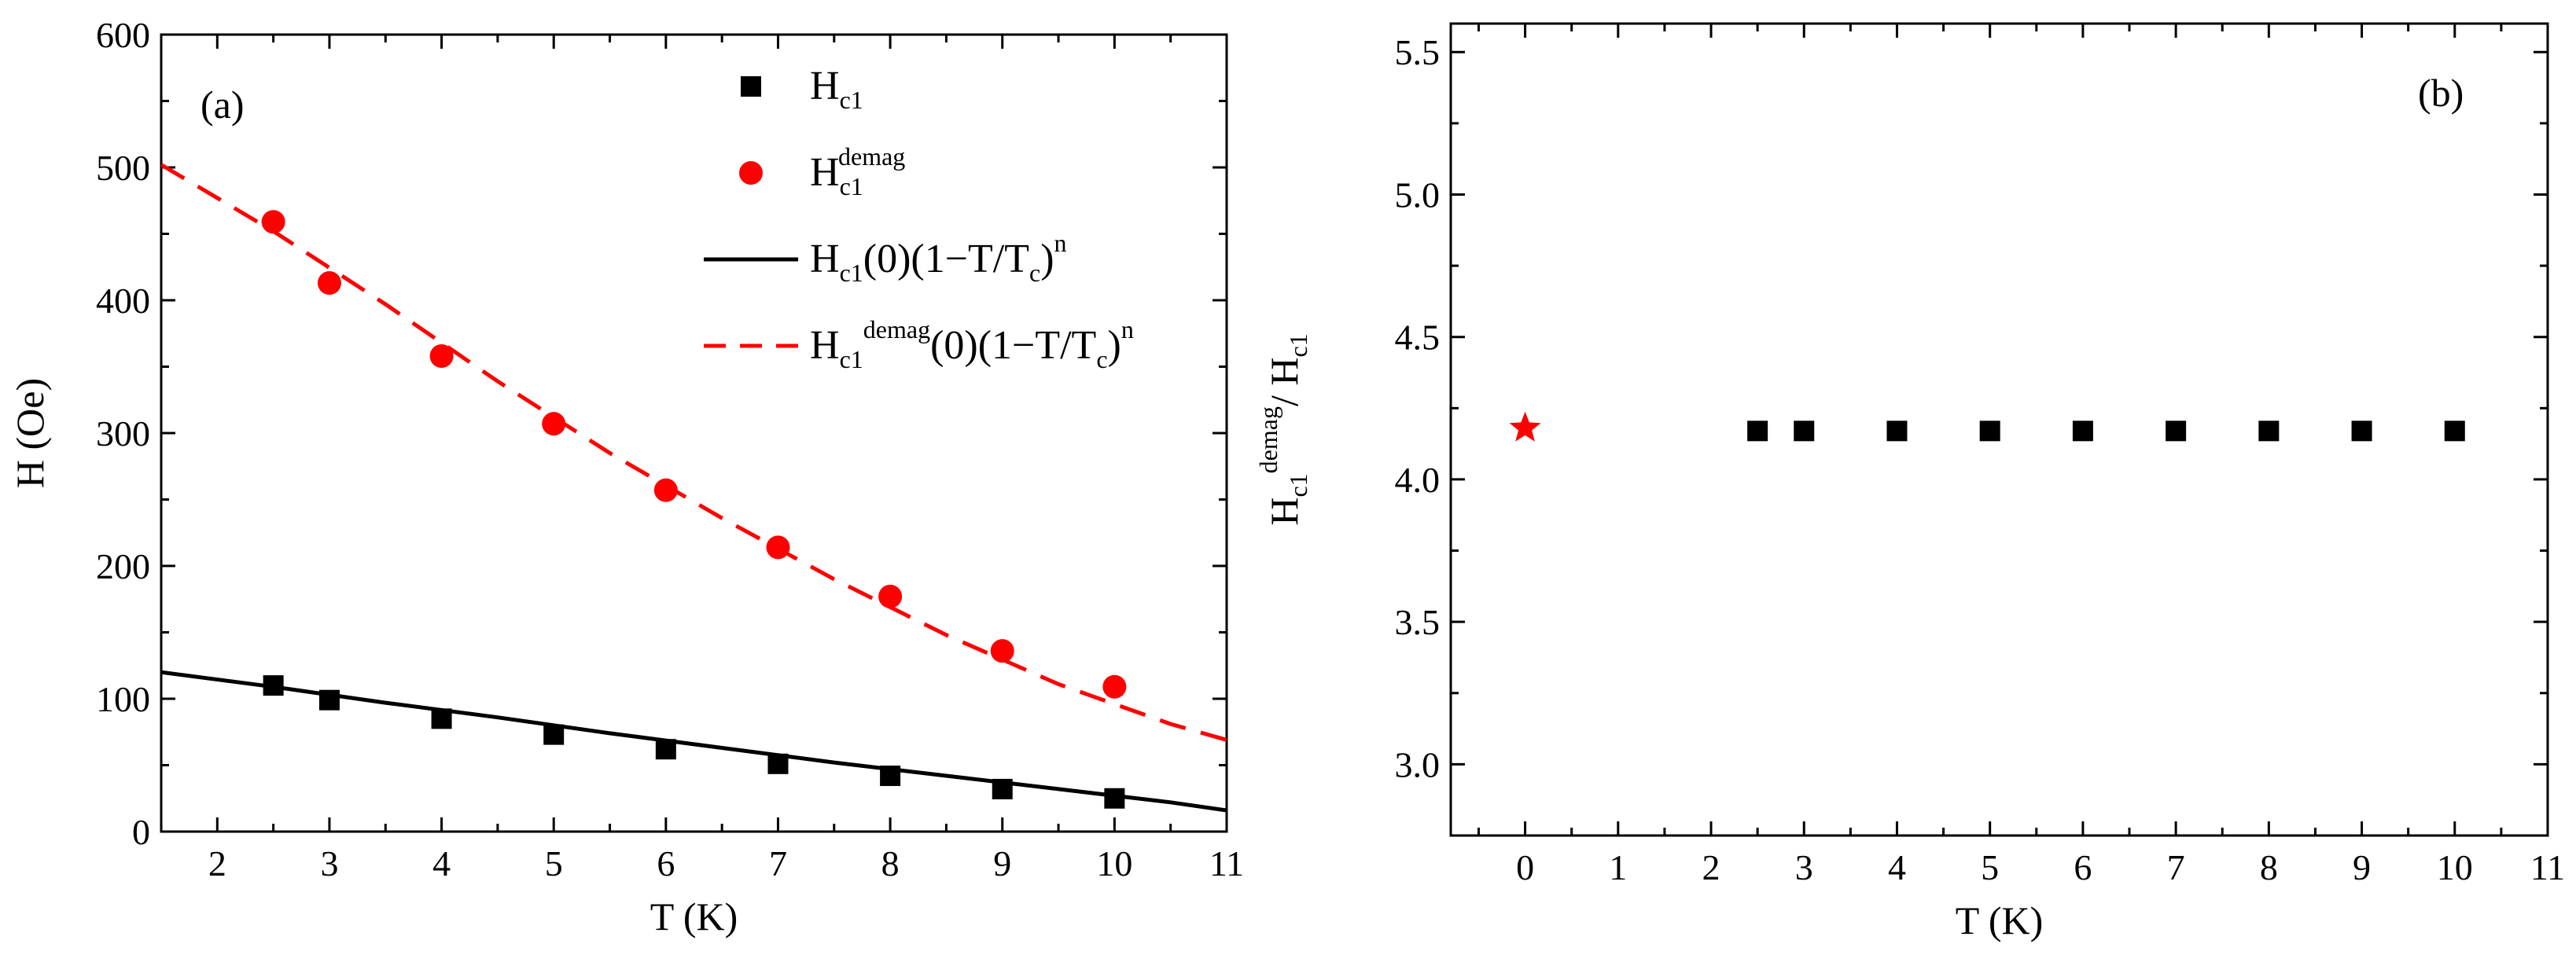 The width and height of the screenshot is (2576, 977). What do you see at coordinates (123, 433) in the screenshot?
I see `y-tick-label: 300` at bounding box center [123, 433].